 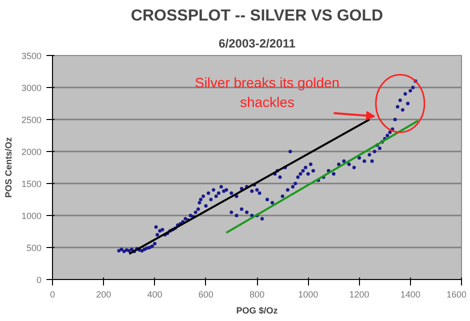 I want to click on y-tick-label: 0, so click(x=39, y=280).